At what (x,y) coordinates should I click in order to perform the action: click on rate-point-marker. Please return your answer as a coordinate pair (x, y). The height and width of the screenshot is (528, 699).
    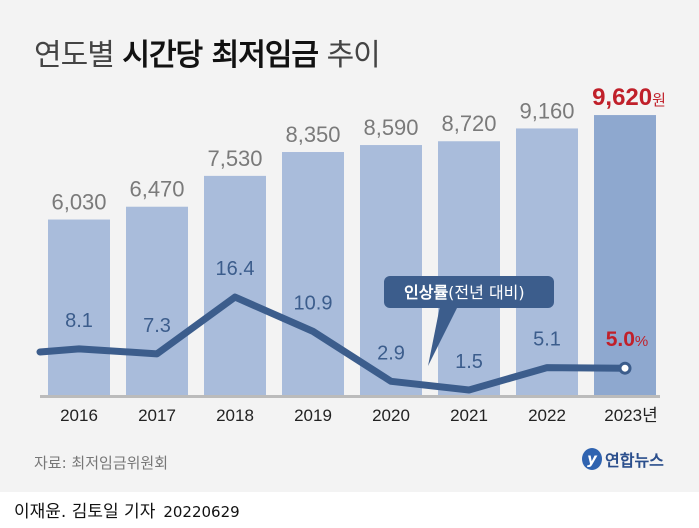
    Looking at the image, I should click on (625, 368).